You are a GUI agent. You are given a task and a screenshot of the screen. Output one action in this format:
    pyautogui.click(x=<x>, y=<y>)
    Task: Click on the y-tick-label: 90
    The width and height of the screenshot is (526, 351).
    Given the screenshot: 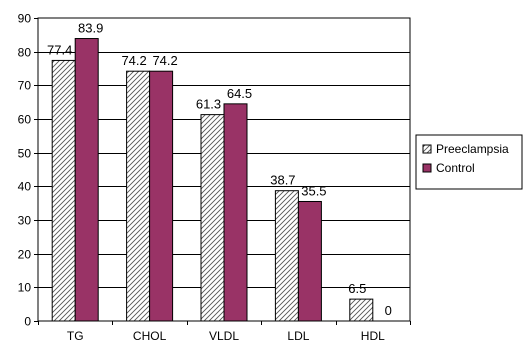 What is the action you would take?
    pyautogui.click(x=25, y=19)
    